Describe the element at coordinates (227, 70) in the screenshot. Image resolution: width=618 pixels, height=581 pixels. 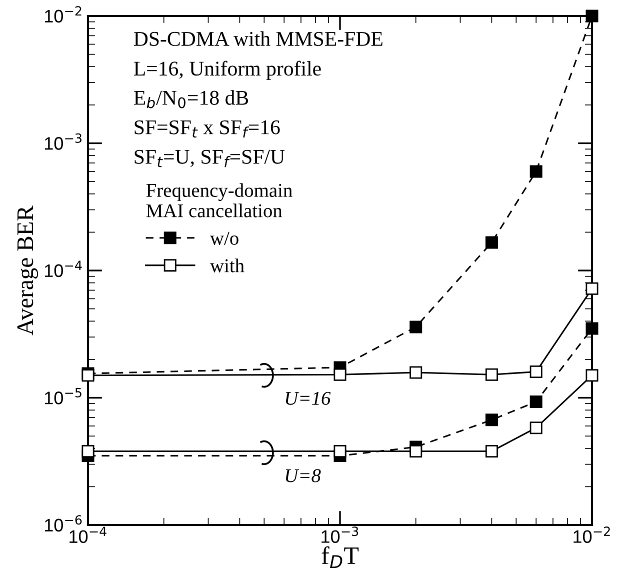
I see `annotation: L=16, Uniform profile` at that location.